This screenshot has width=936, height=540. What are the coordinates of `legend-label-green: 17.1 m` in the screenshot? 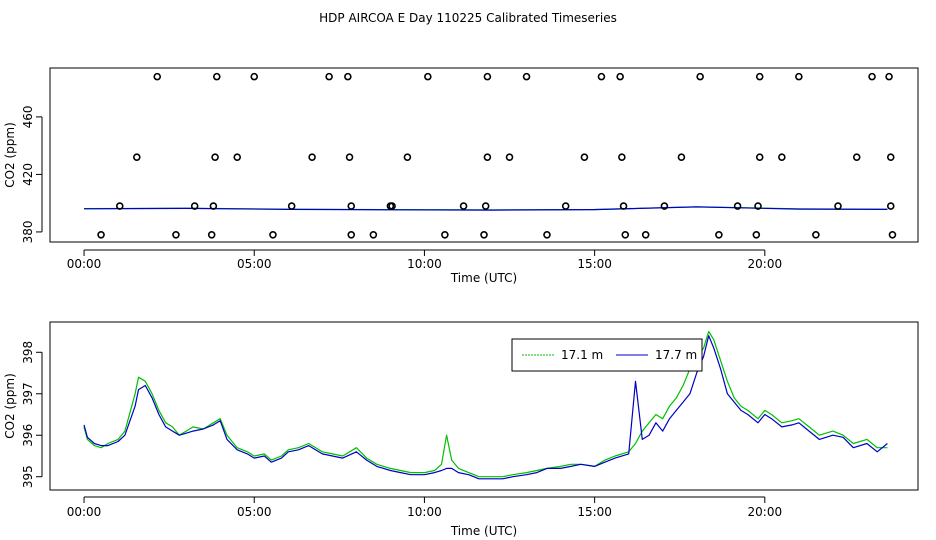 It's located at (582, 355).